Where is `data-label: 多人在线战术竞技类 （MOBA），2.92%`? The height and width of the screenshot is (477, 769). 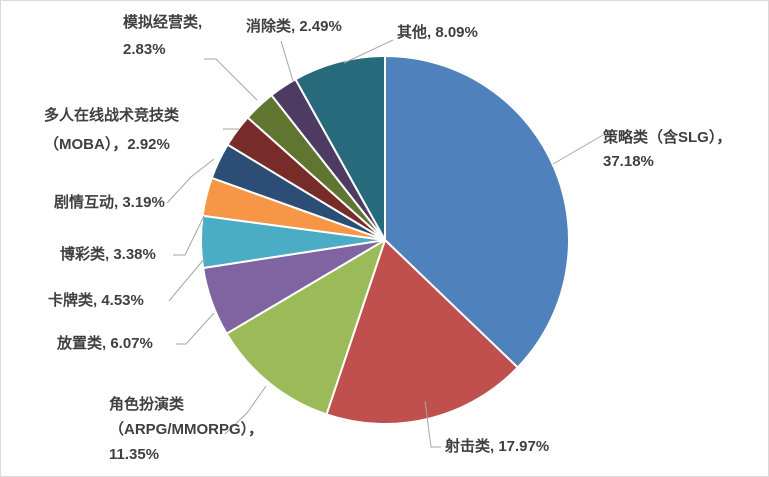 data-label: 多人在线战术竞技类 （MOBA），2.92% is located at coordinates (112, 129).